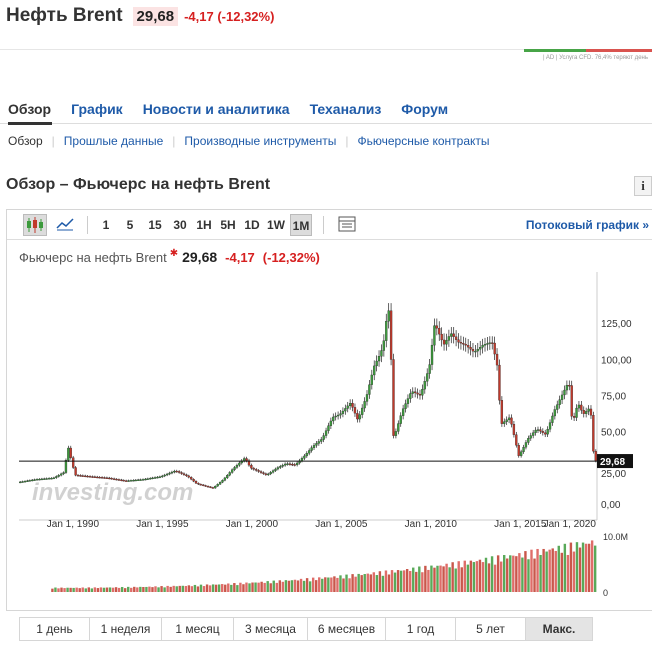 This screenshot has width=652, height=648. Describe the element at coordinates (643, 186) in the screenshot. I see `info-icon: i` at that location.